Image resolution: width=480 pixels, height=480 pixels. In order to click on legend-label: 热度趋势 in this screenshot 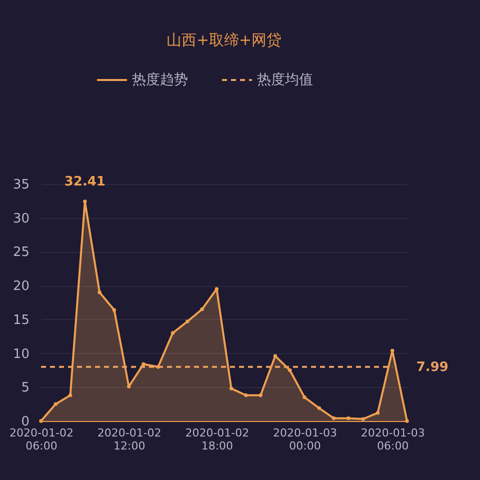, I will do `click(160, 80)`.